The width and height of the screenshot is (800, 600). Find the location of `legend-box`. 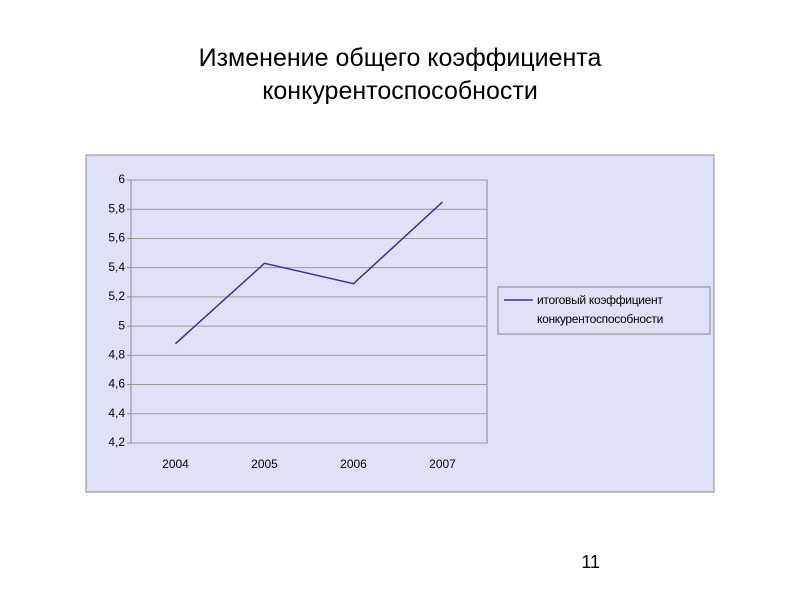

legend-box is located at coordinates (604, 310).